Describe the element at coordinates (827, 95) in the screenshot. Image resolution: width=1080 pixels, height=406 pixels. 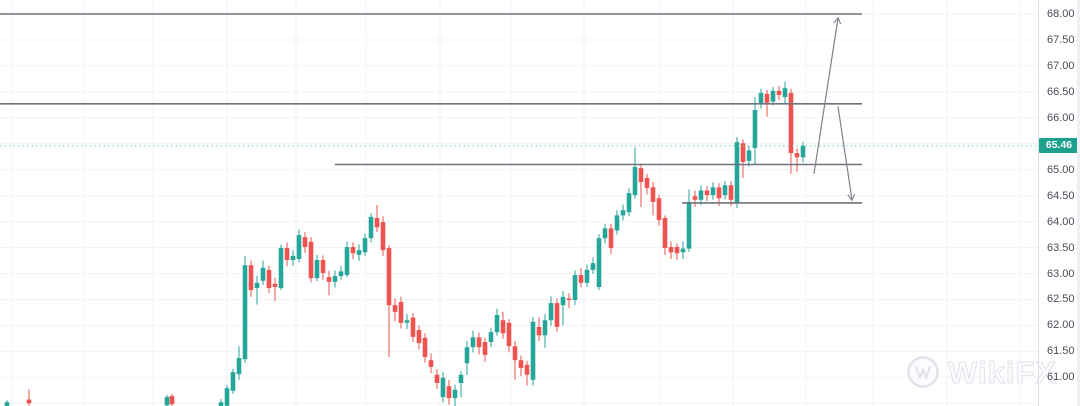
I see `arrow-up-annotation` at that location.